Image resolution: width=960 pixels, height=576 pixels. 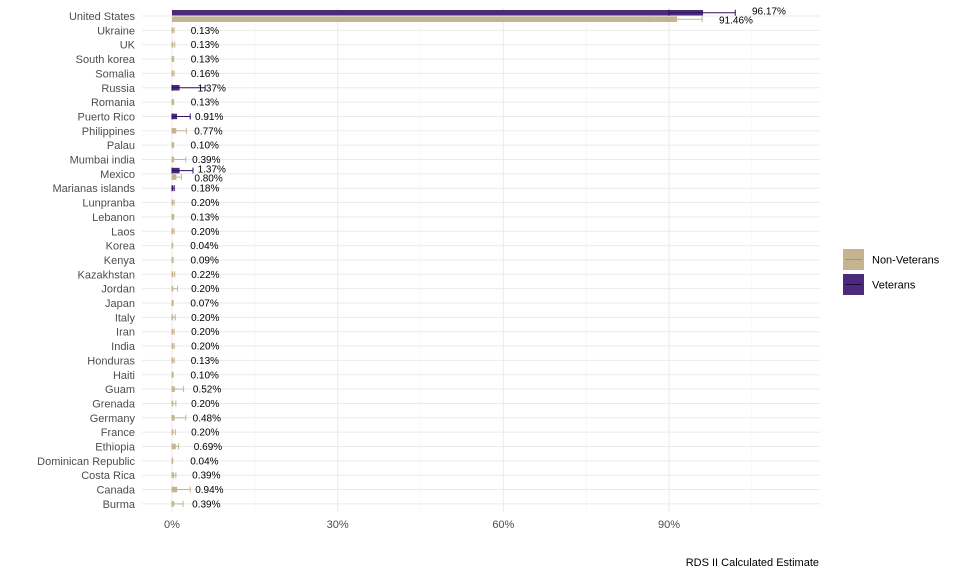 I want to click on category-label-india: India, so click(x=123, y=347).